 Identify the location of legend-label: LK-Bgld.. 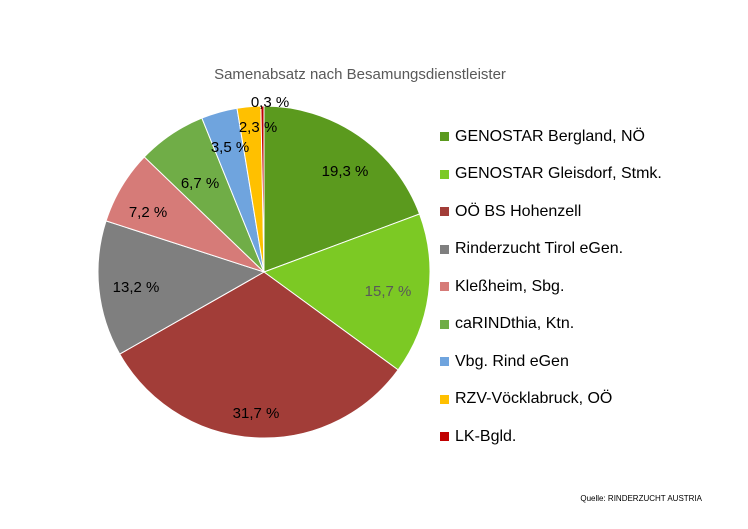
(486, 436).